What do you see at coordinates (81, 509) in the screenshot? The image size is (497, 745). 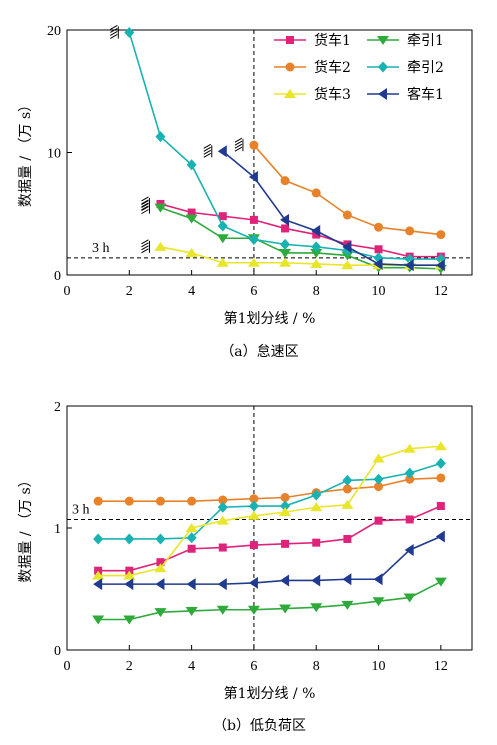 I see `reference-hline-label: 3 h` at bounding box center [81, 509].